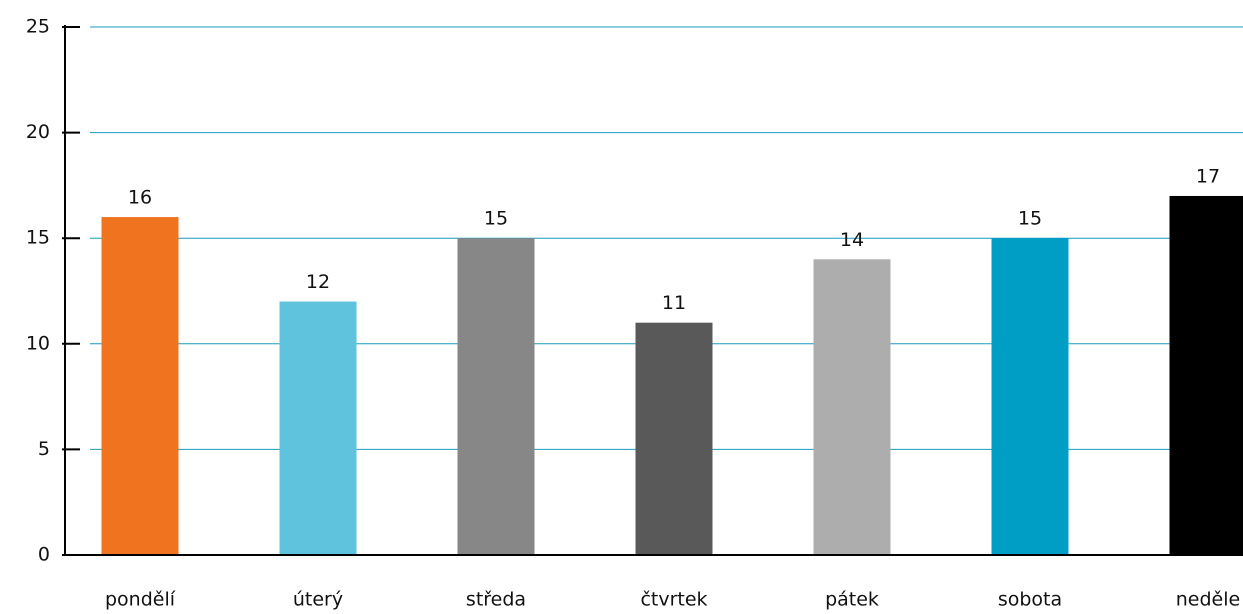  Describe the element at coordinates (496, 600) in the screenshot. I see `x-tick-label: středa` at that location.